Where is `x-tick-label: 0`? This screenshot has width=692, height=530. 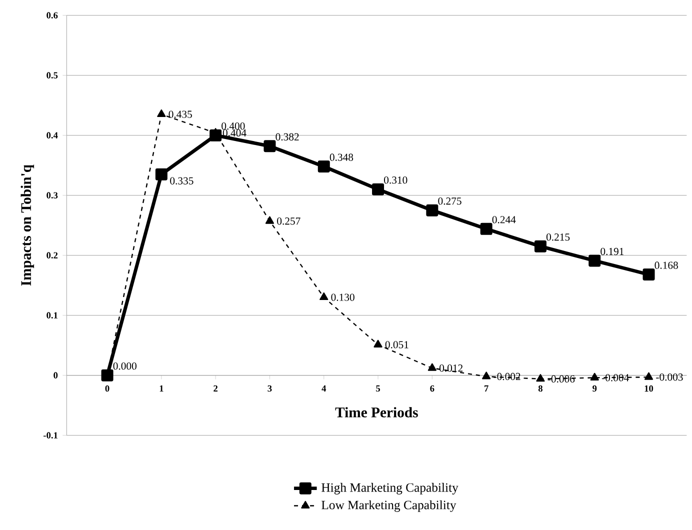 x-tick-label: 0 is located at coordinates (107, 388).